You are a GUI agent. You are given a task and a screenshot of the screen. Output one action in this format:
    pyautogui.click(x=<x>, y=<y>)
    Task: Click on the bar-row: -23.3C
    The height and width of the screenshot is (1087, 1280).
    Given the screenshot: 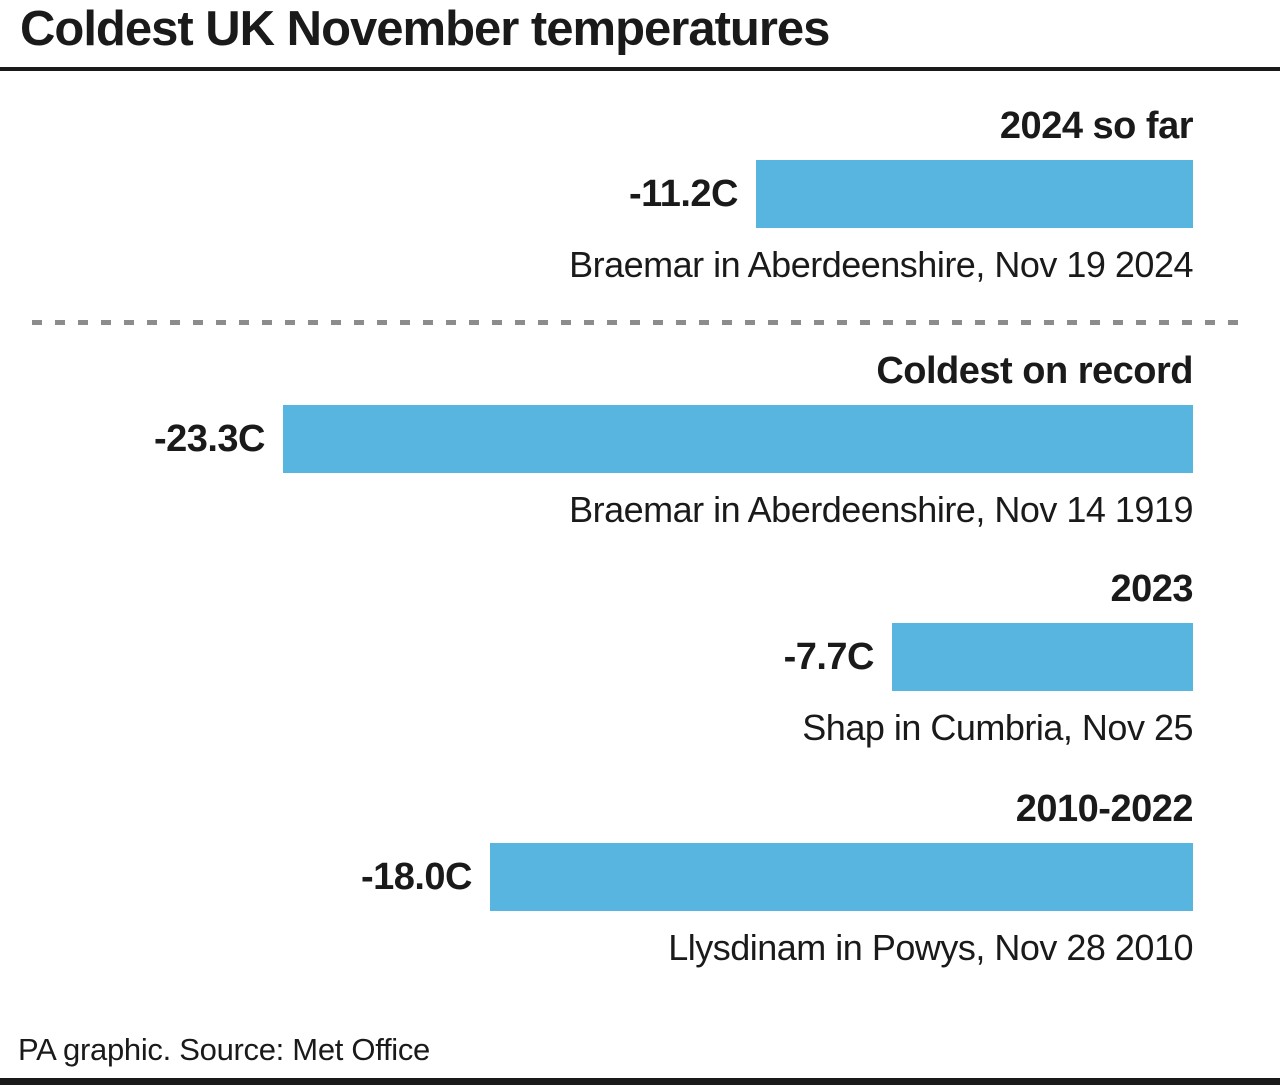 What is the action you would take?
    pyautogui.click(x=640, y=439)
    